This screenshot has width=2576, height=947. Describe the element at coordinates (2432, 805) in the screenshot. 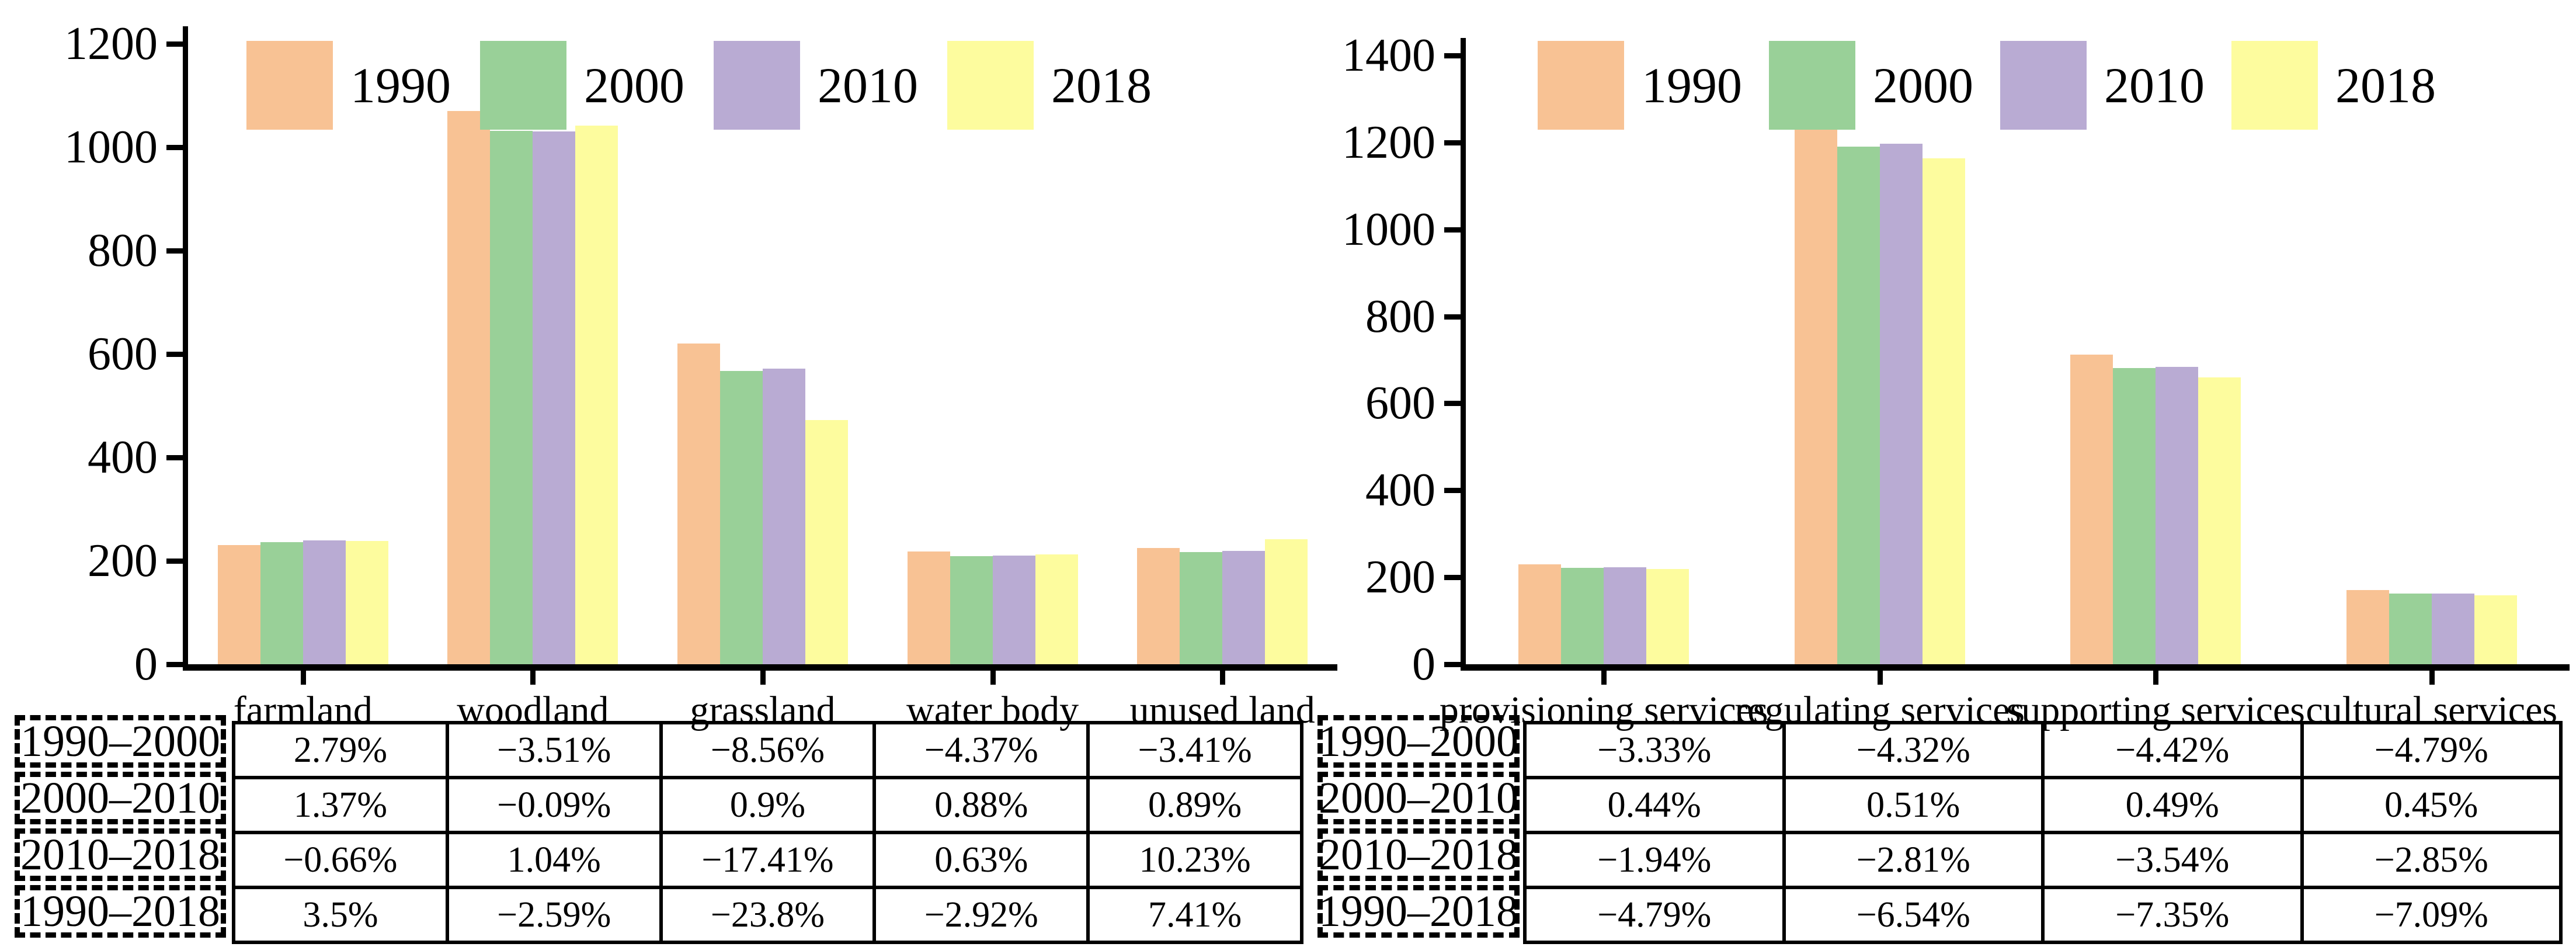

I see `table-cell: 0.45%` at that location.